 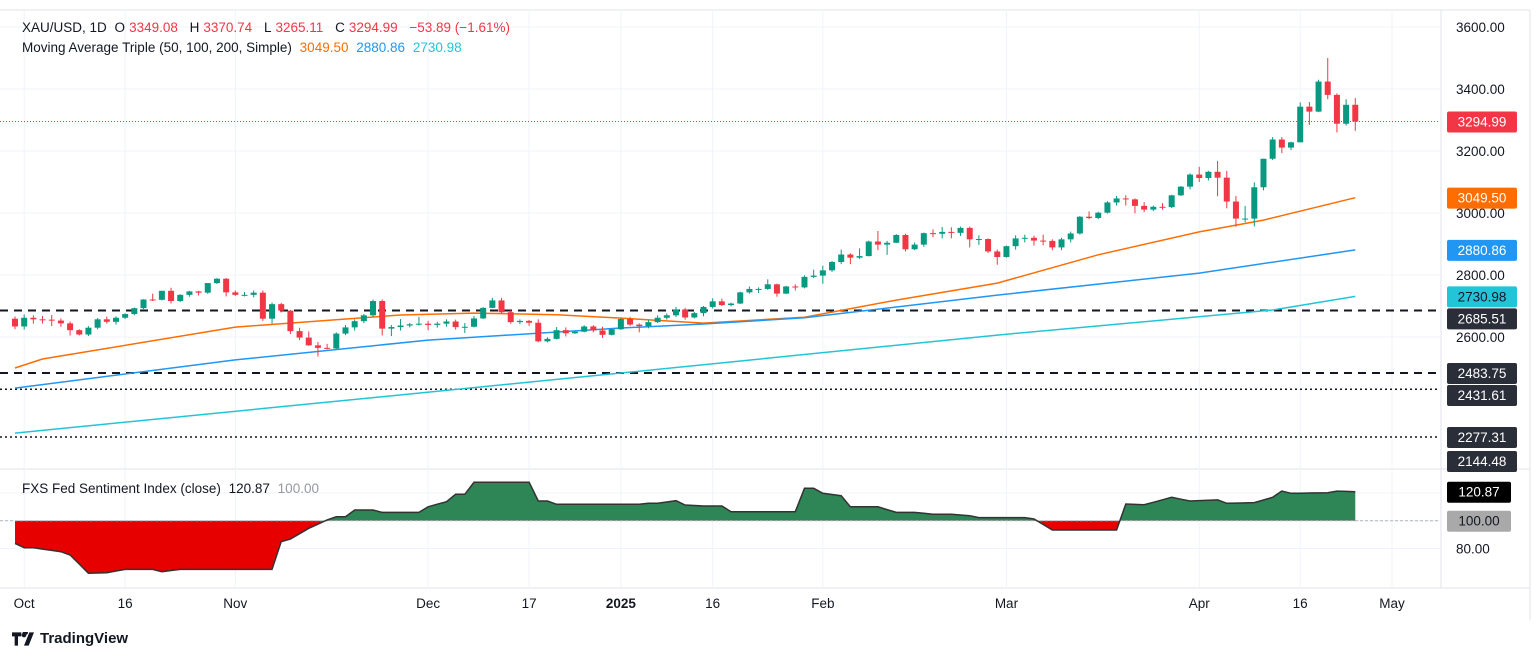 I want to click on sentiment-area-below, so click(x=685, y=547).